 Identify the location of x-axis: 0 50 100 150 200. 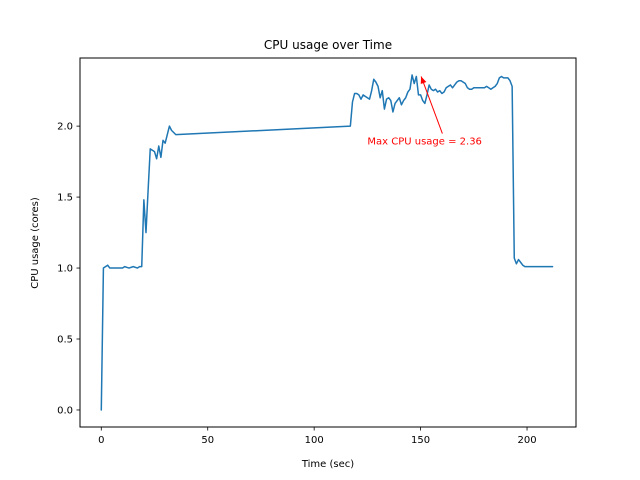
(317, 436).